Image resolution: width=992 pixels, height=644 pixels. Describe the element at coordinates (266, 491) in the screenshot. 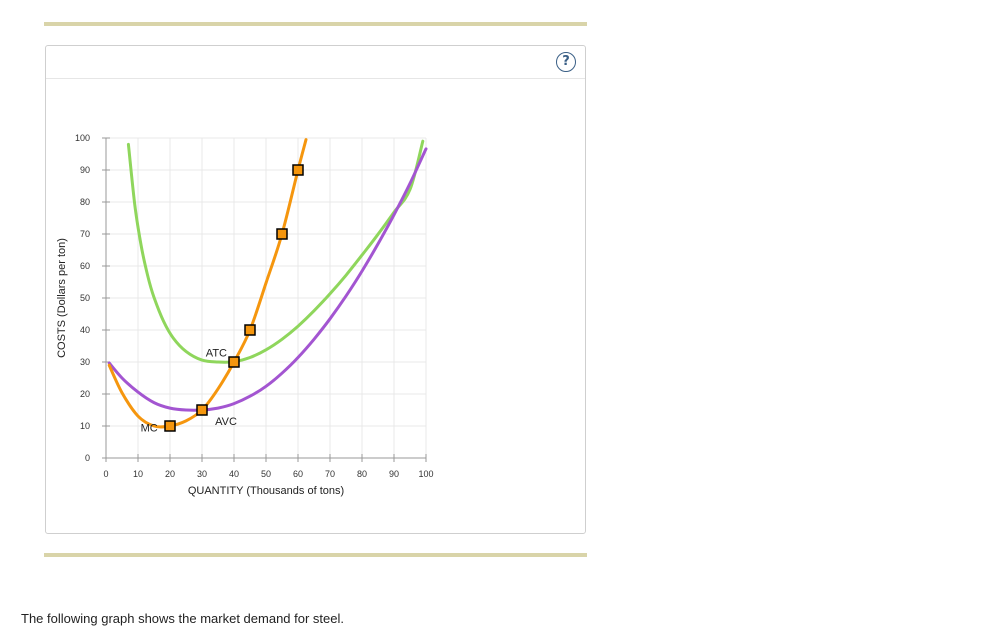

I see `x-axis-title: QUANTITY (Thousands of tons)` at that location.